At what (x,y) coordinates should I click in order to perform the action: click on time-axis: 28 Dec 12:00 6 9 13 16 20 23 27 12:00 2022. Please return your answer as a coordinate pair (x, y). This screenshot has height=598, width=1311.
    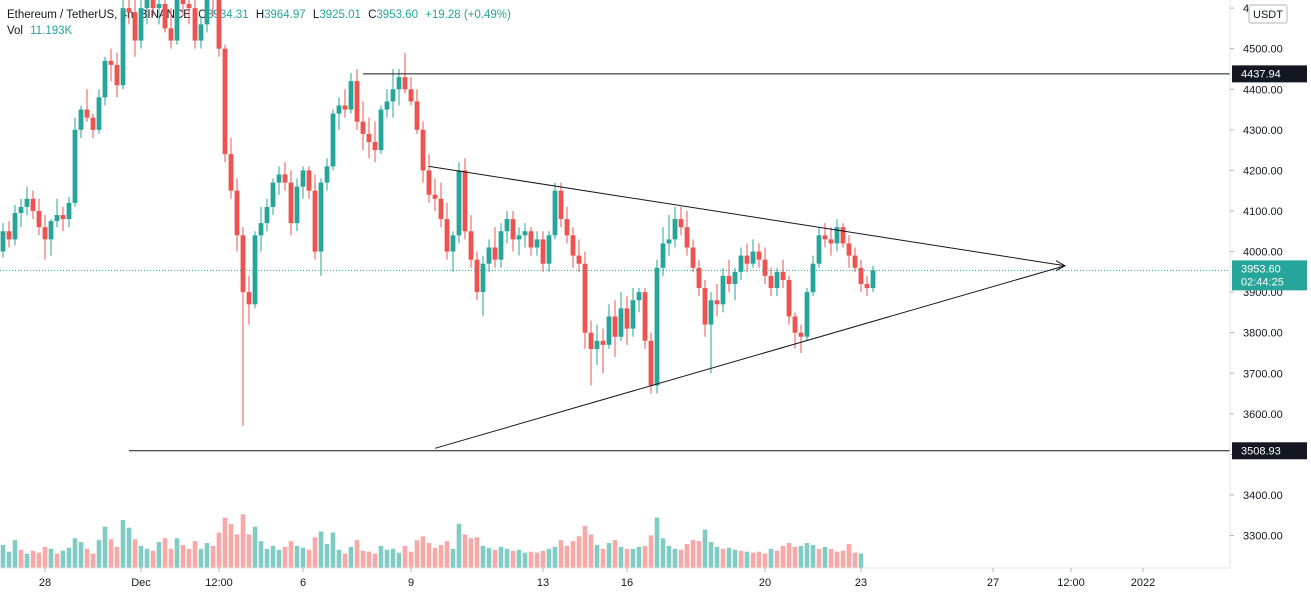
    Looking at the image, I should click on (615, 582).